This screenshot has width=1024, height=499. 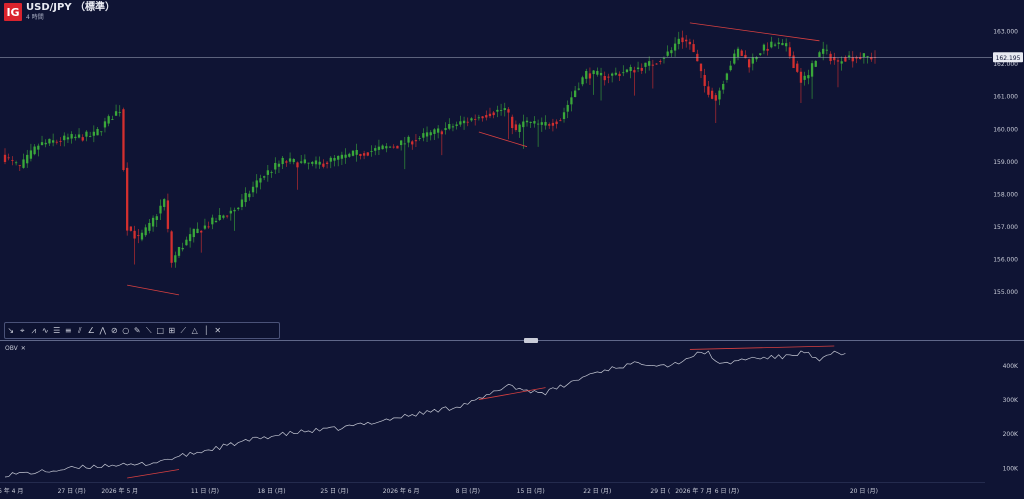 I want to click on fib-fan-icon: ≡, so click(x=68, y=330).